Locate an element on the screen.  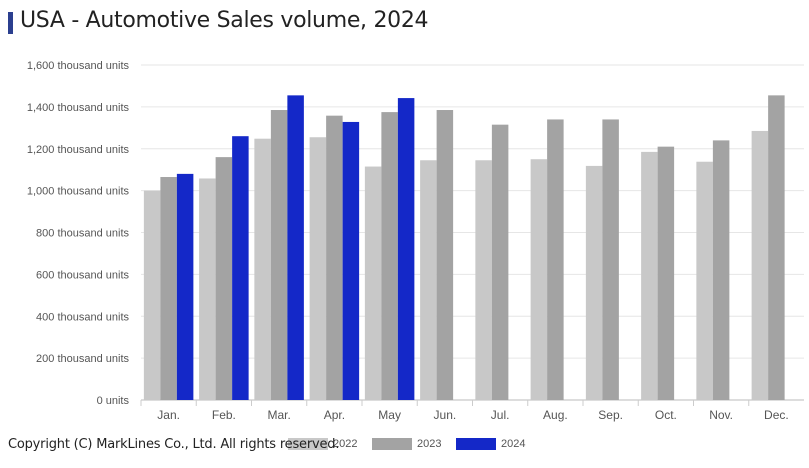
legend-label-2024: 2024 is located at coordinates (513, 444).